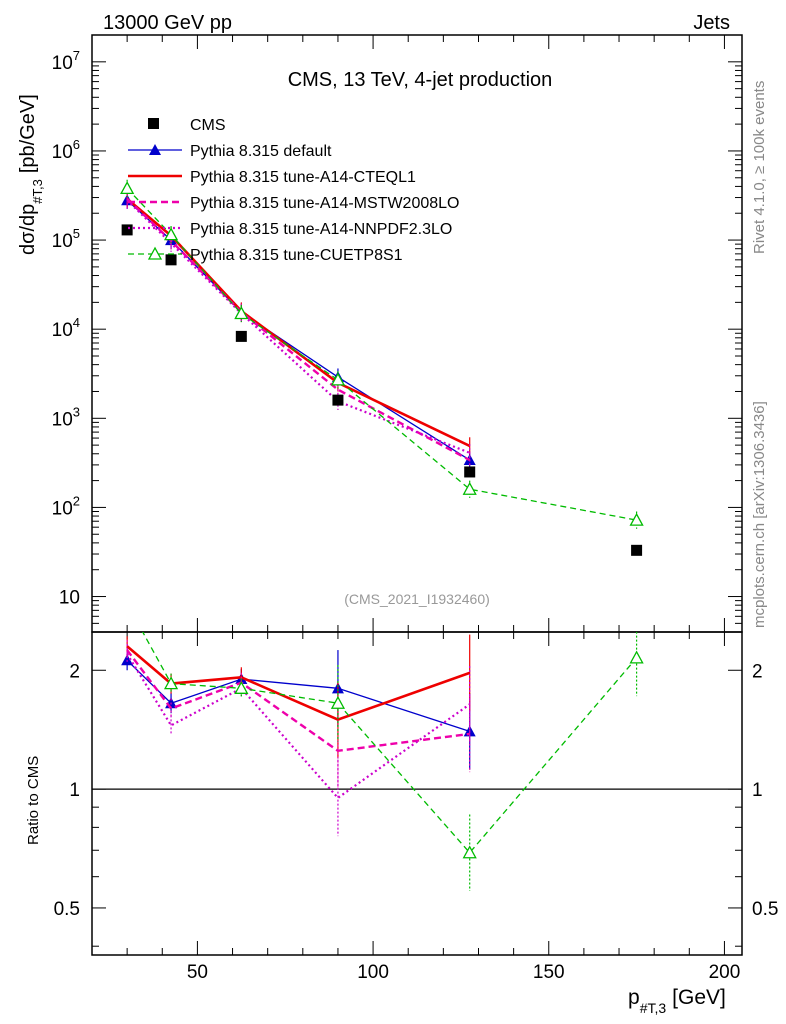 The width and height of the screenshot is (786, 1024). What do you see at coordinates (76, 500) in the screenshot?
I see `y-tick-label-exponent: 2` at bounding box center [76, 500].